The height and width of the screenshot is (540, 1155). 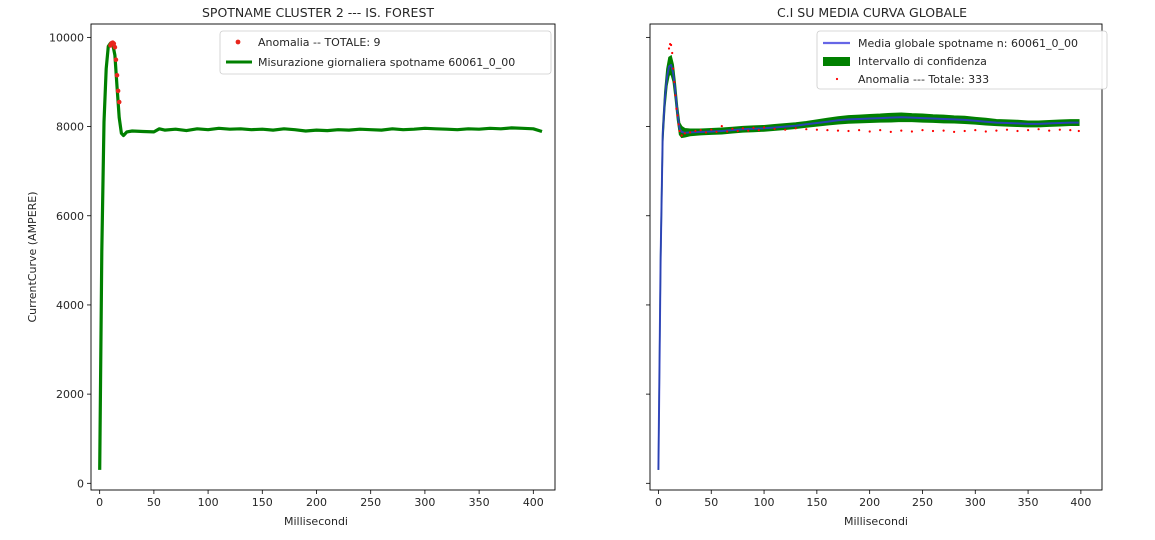 What do you see at coordinates (1028, 502) in the screenshot?
I see `x-tick-label: 350` at bounding box center [1028, 502].